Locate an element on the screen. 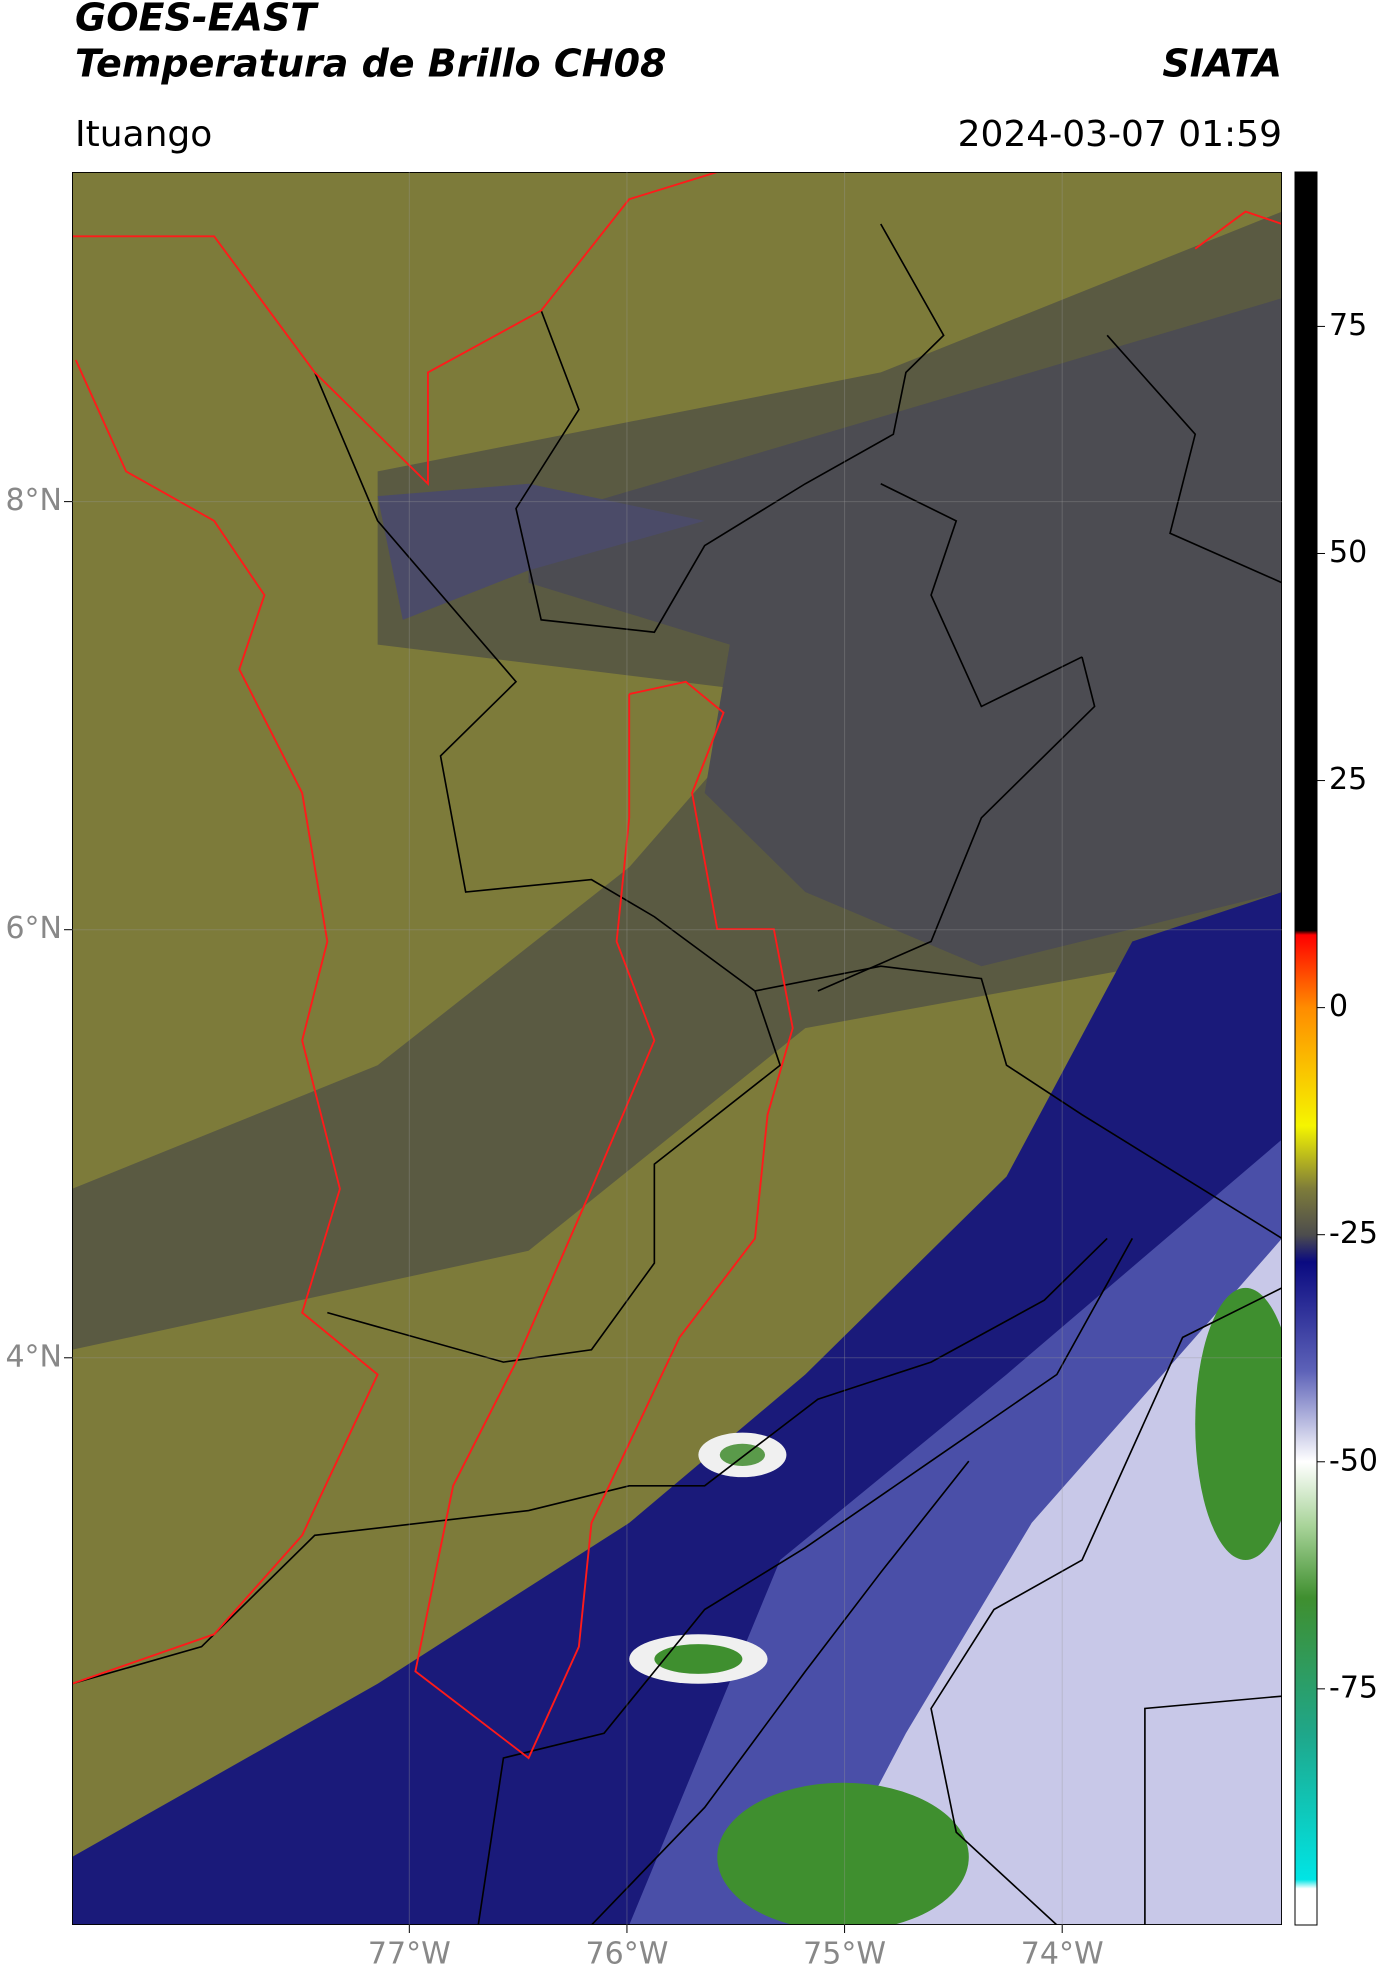  colorbar-tick-label: 0 is located at coordinates (1338, 1006).